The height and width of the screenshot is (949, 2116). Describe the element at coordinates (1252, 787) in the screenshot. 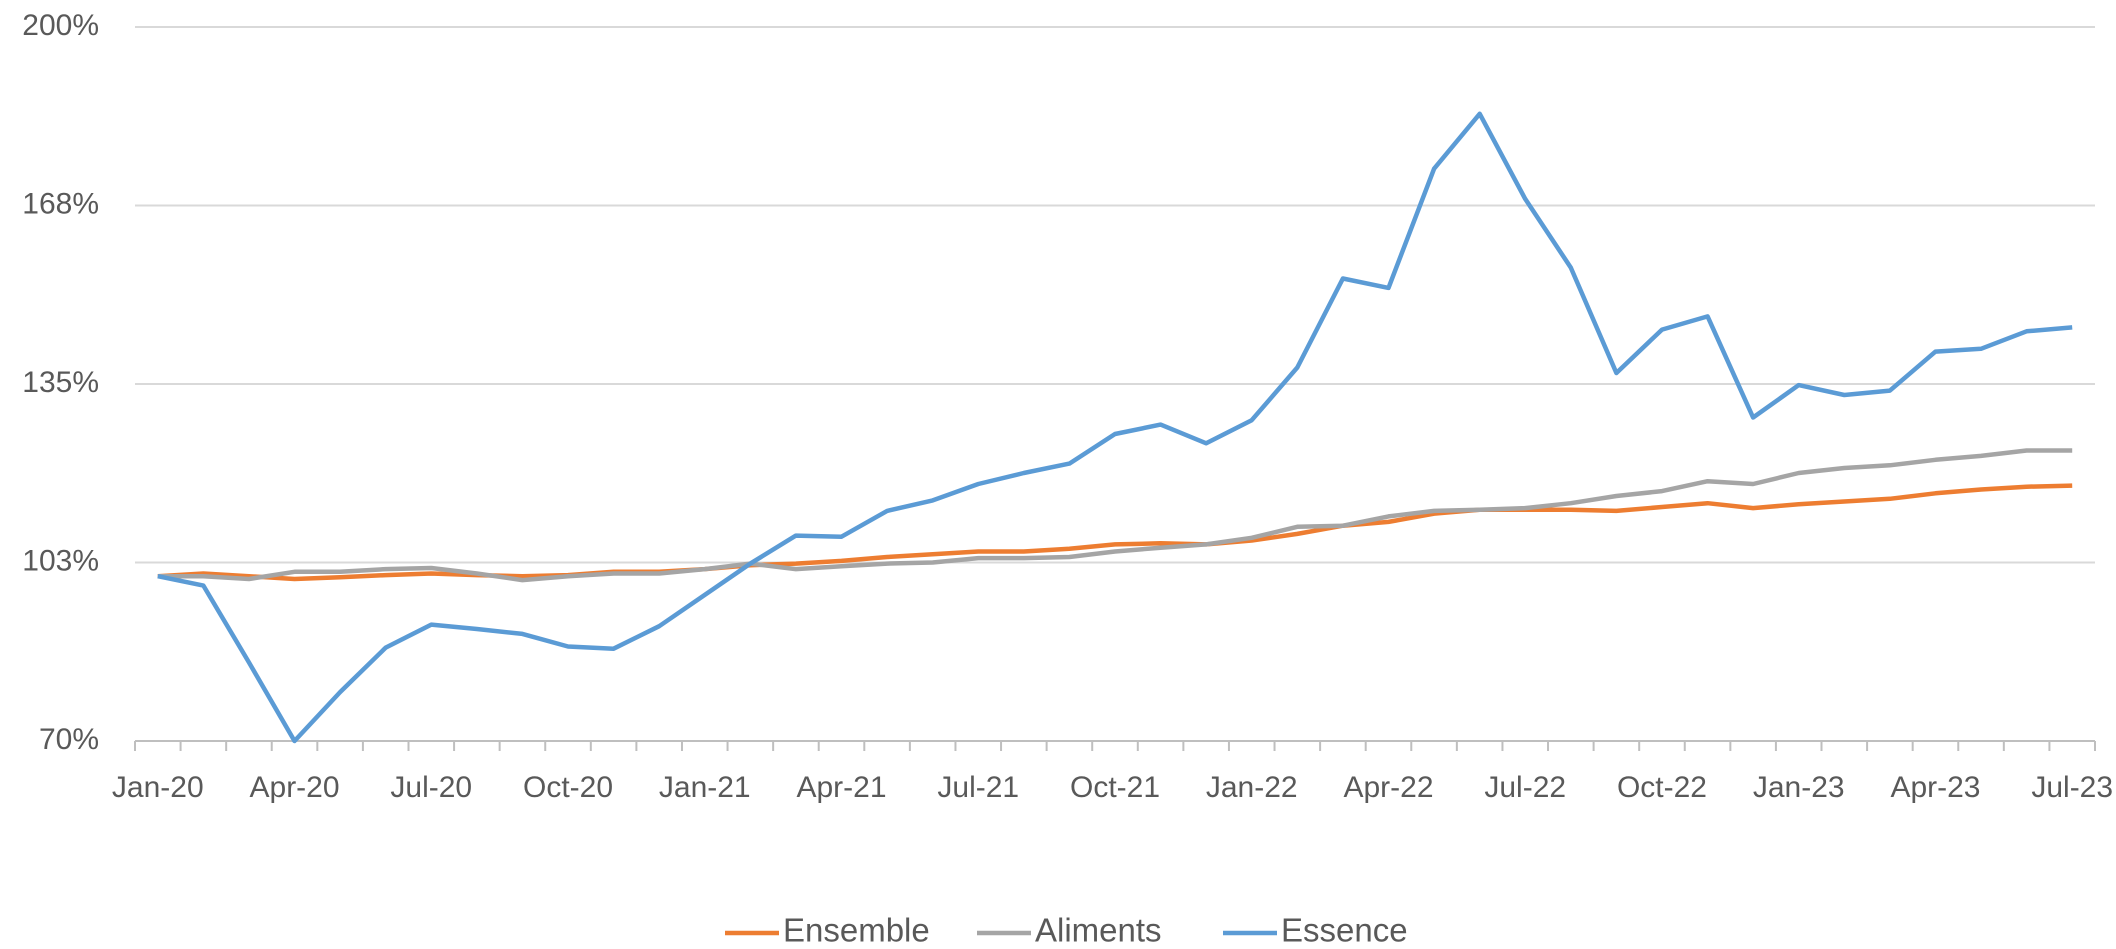

I see `x-tick-label: Jan-22` at that location.